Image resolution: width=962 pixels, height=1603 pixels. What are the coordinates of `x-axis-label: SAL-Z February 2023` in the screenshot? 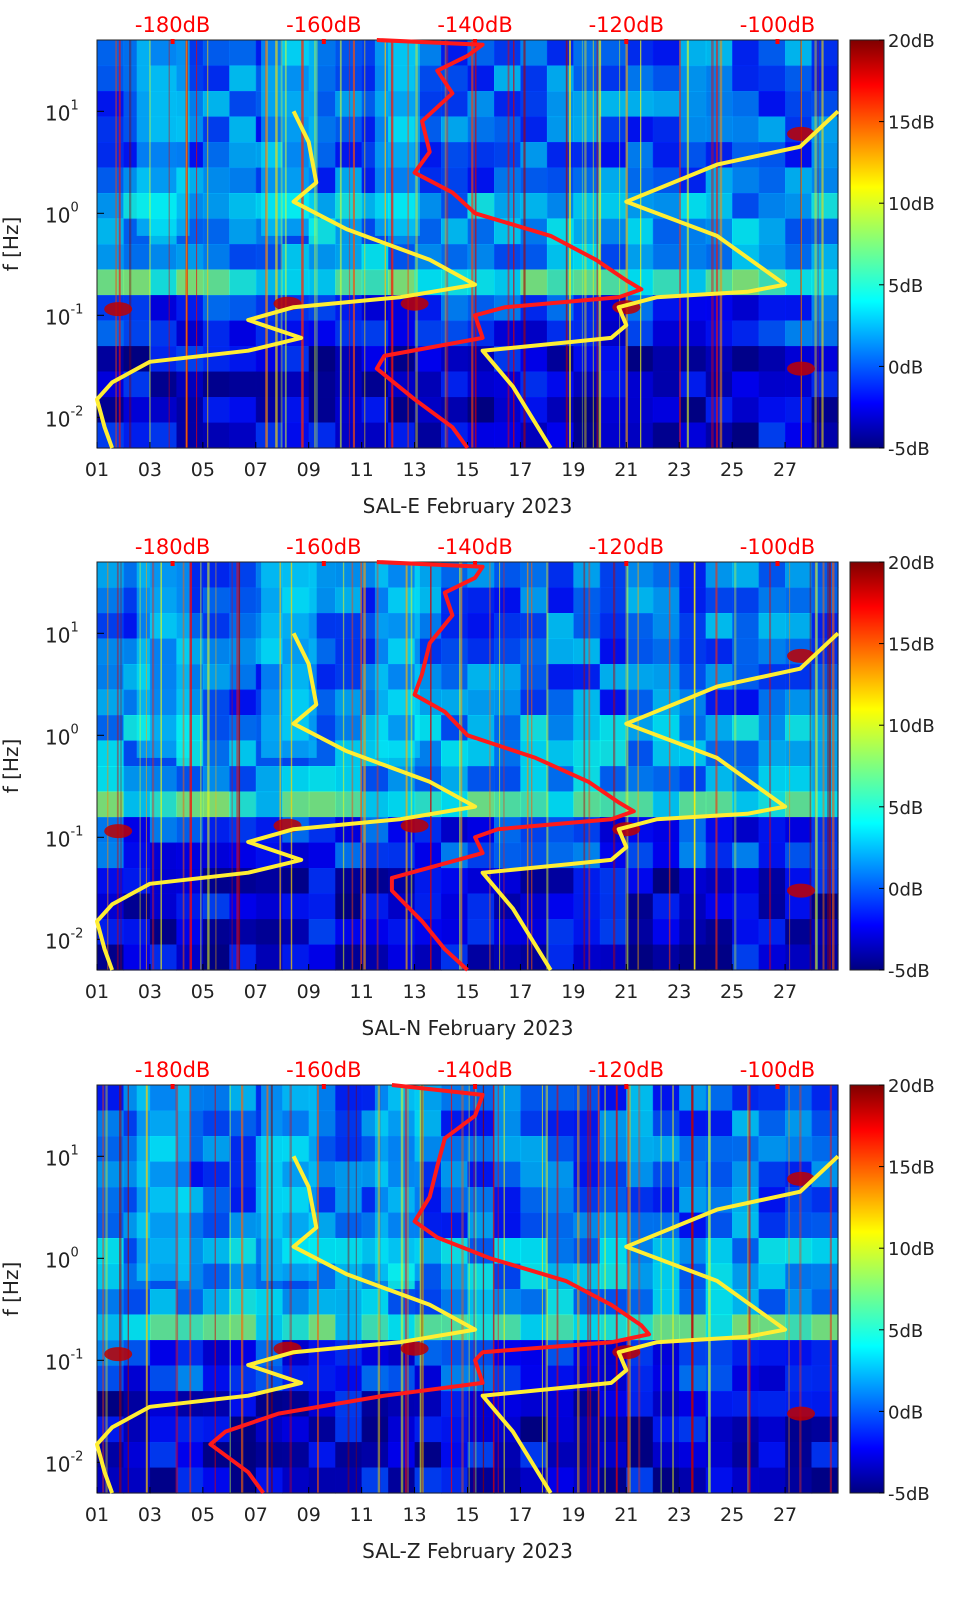 It's located at (467, 1551).